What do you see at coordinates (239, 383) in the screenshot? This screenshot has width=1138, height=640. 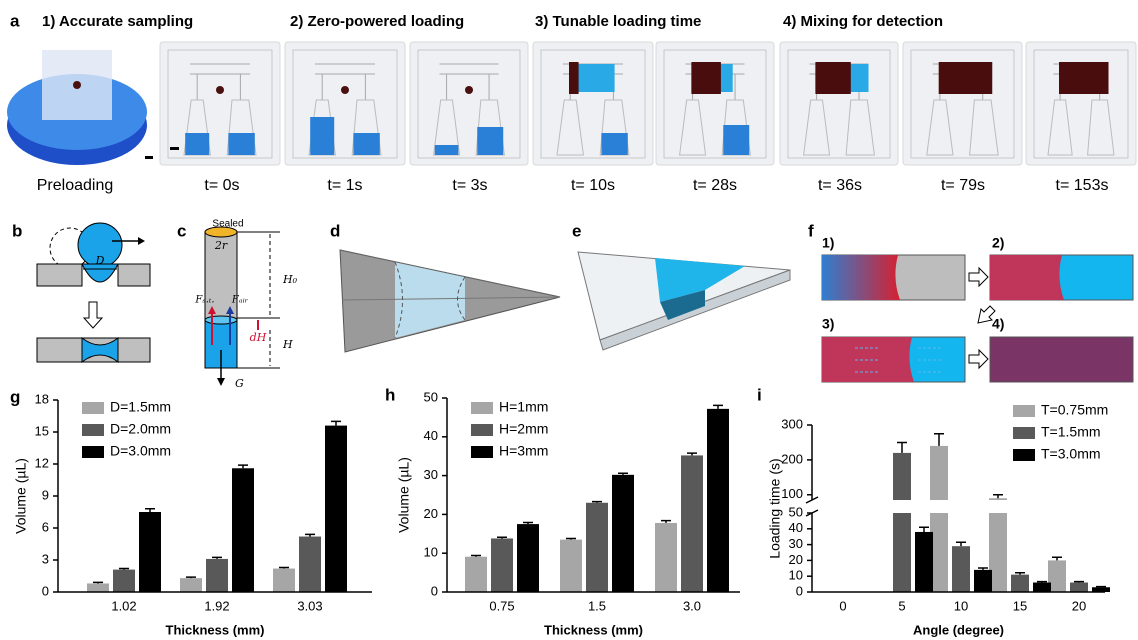 I see `label: G` at bounding box center [239, 383].